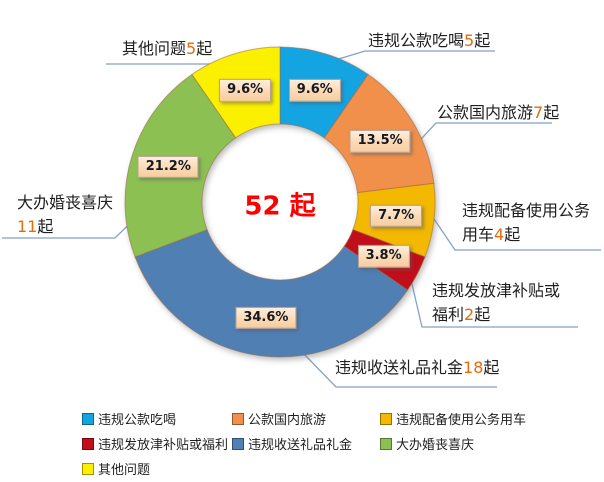 The height and width of the screenshot is (482, 604). I want to click on legend-item: 违规公款吃喝, so click(157, 418).